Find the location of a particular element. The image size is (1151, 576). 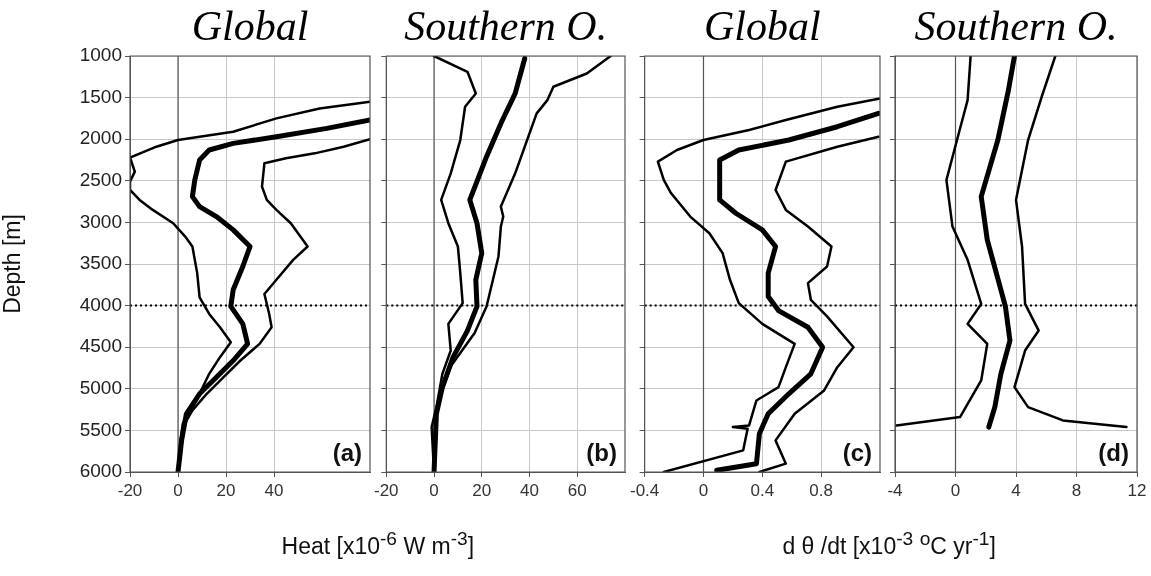

x-axis-title: d θ /dt [x10$^{-3}$ $^{o}$C yr$^{-1}$] is located at coordinates (889, 544).